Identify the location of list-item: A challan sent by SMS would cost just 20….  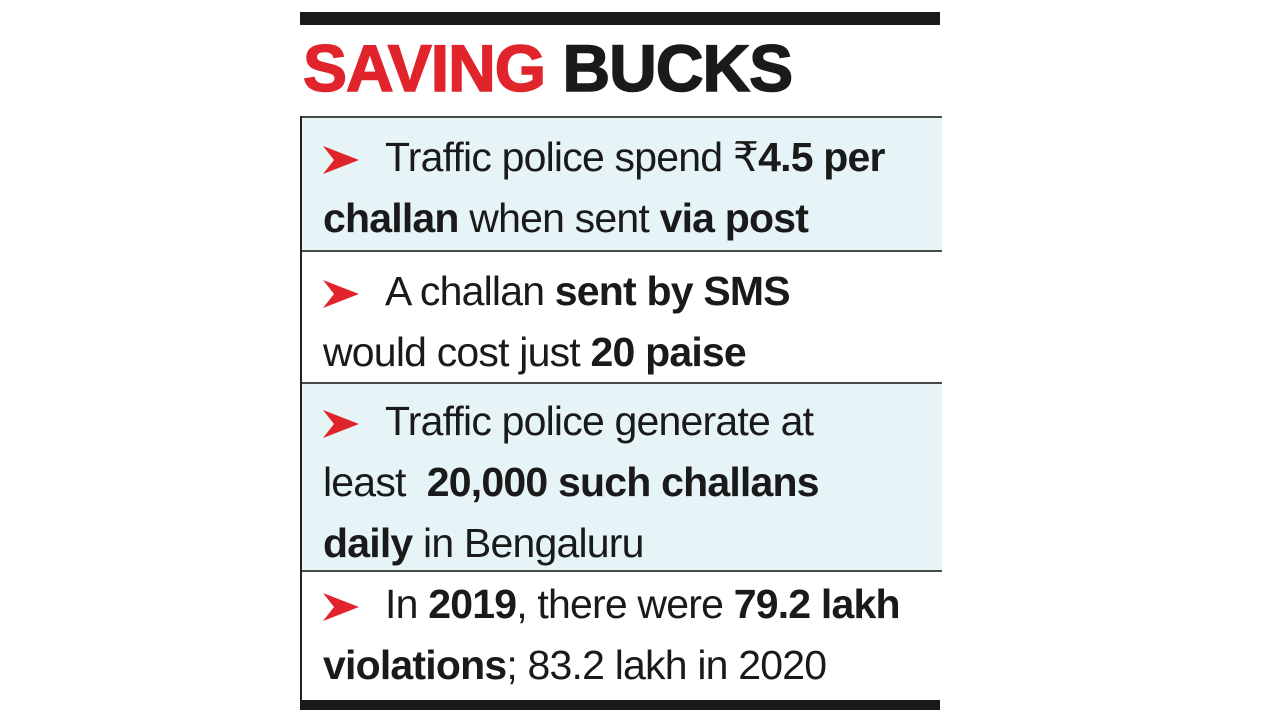
(557, 321).